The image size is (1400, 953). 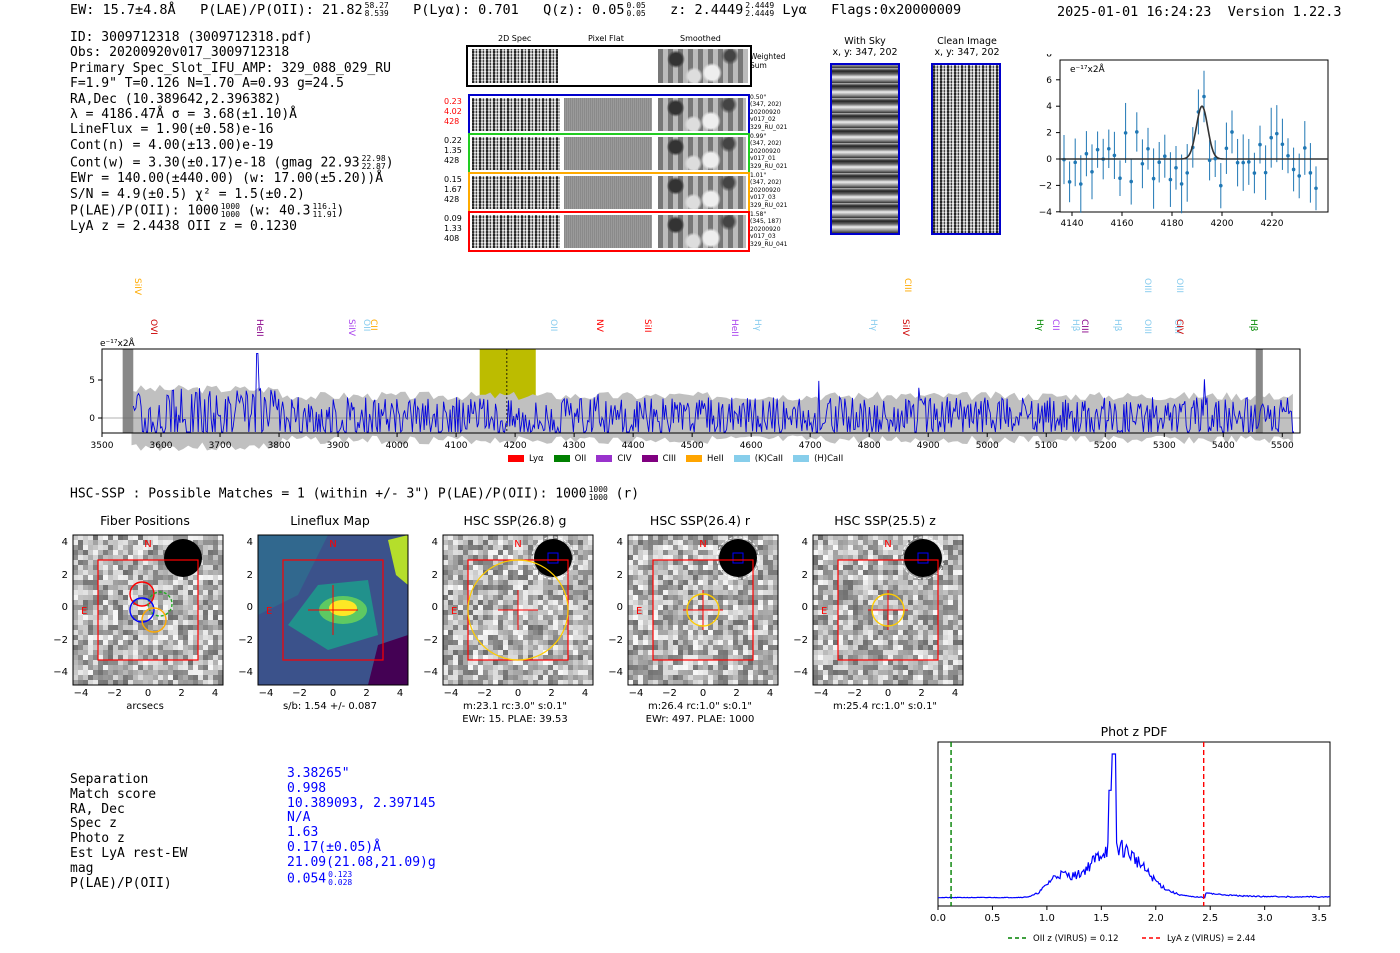 I want to click on spectral-line-label: CIV, so click(x=1179, y=327).